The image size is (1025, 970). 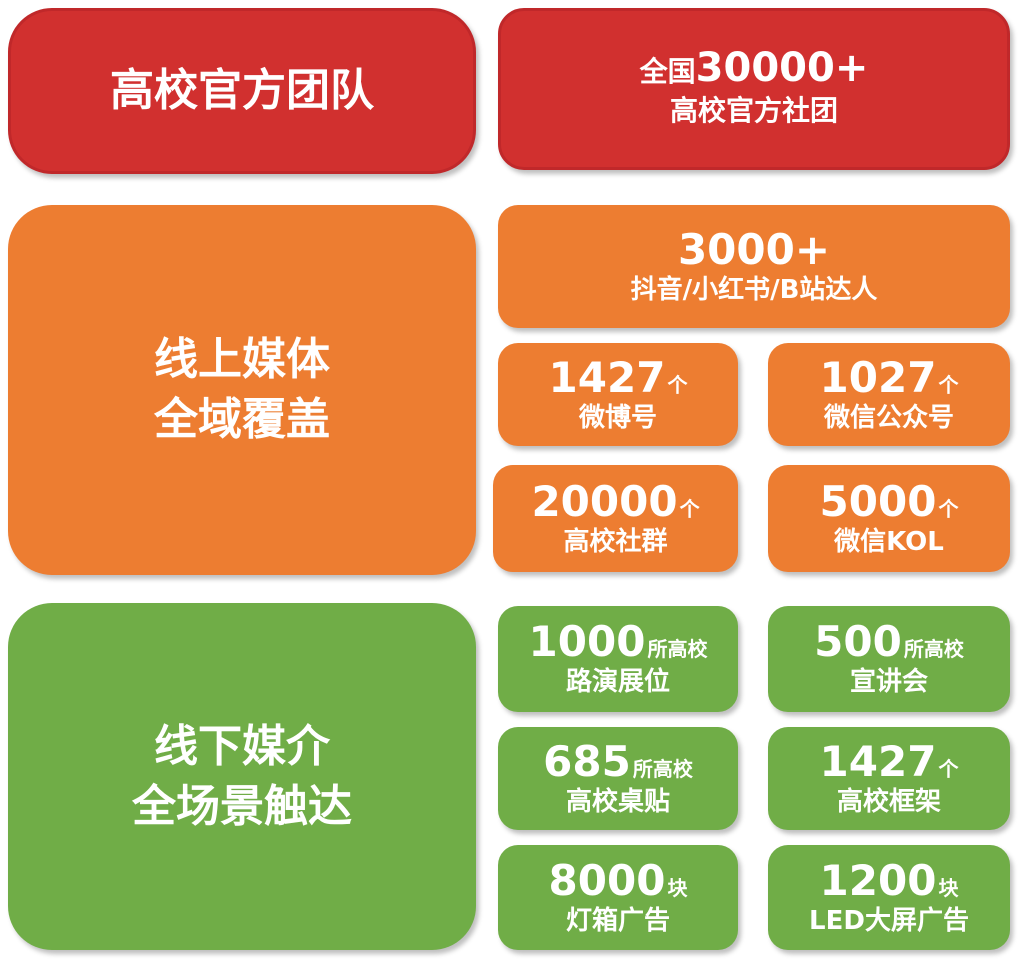 What do you see at coordinates (889, 541) in the screenshot?
I see `tile-label: 微信KOL` at bounding box center [889, 541].